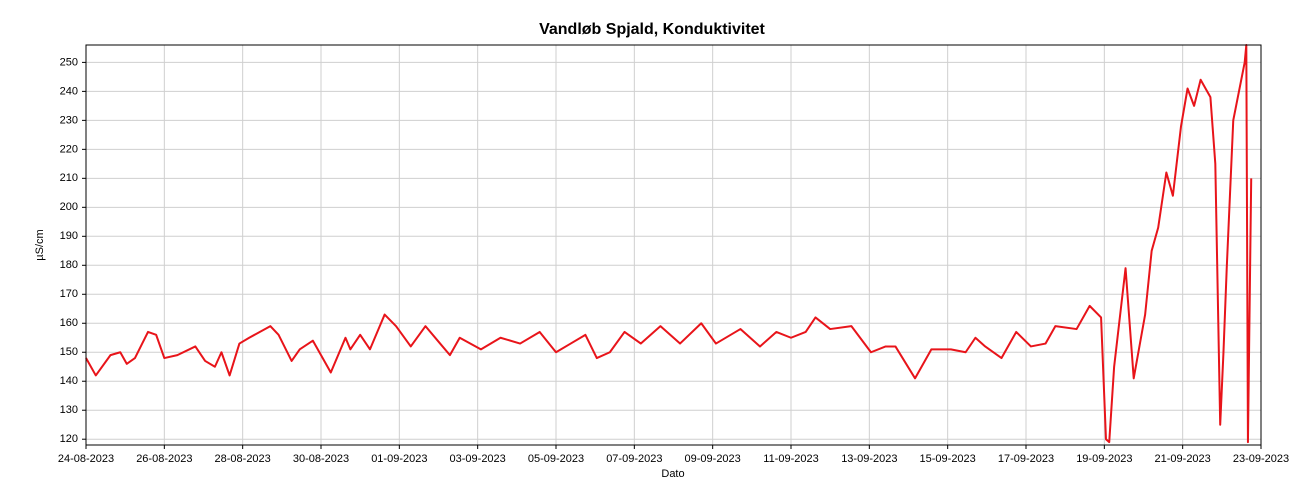 The height and width of the screenshot is (500, 1300). What do you see at coordinates (69, 265) in the screenshot?
I see `y-tick-label: 180` at bounding box center [69, 265].